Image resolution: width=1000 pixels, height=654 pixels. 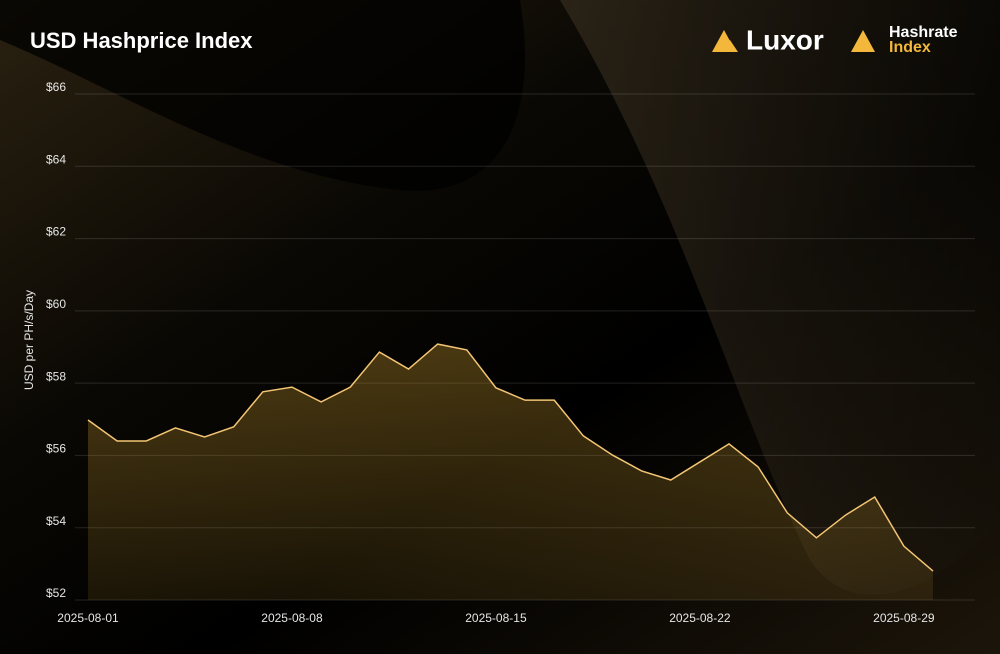 What do you see at coordinates (141, 40) in the screenshot?
I see `chart-title: USD Hashprice Index` at bounding box center [141, 40].